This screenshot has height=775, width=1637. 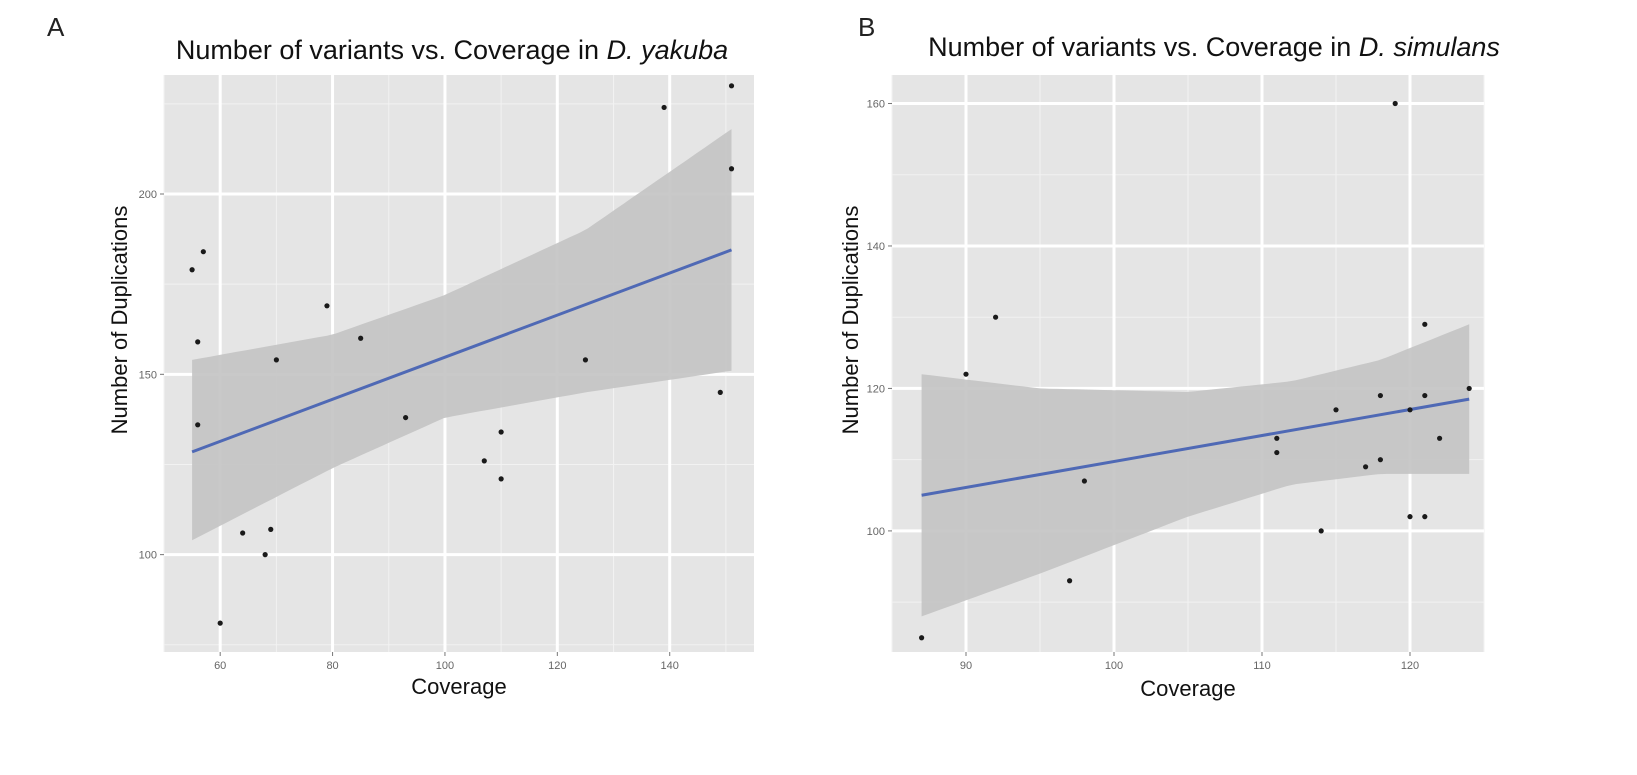 I want to click on x-tick-label: 90, so click(x=966, y=666).